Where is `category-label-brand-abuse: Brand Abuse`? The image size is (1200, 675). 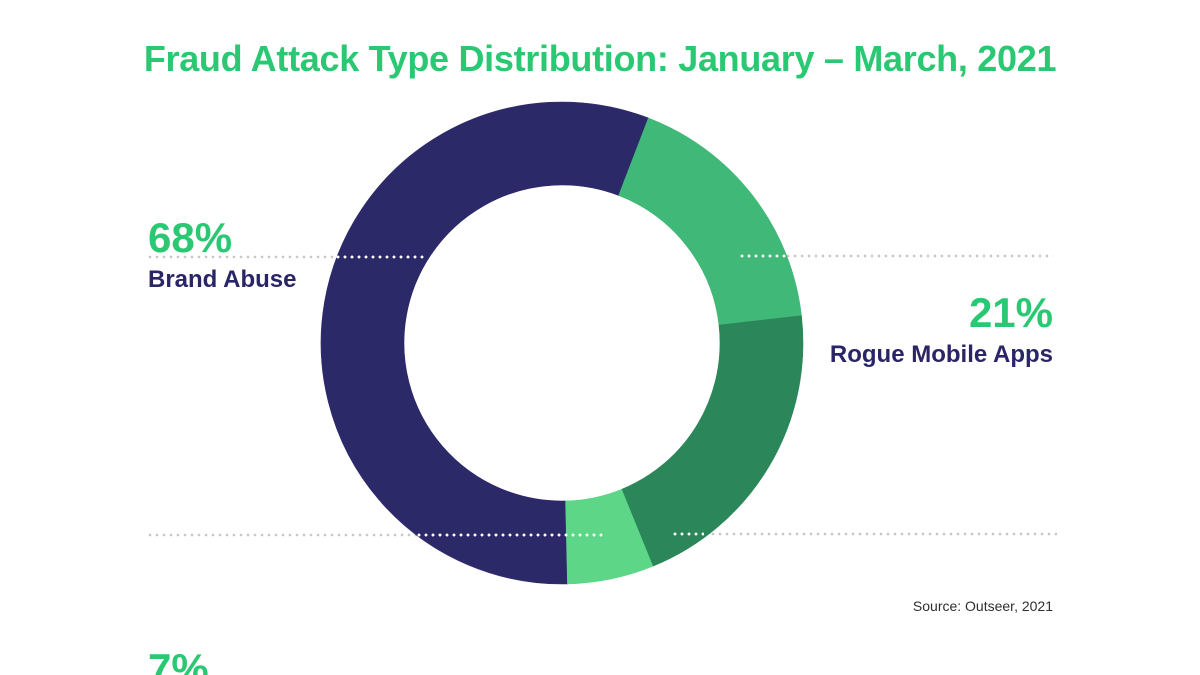 category-label-brand-abuse: Brand Abuse is located at coordinates (222, 279).